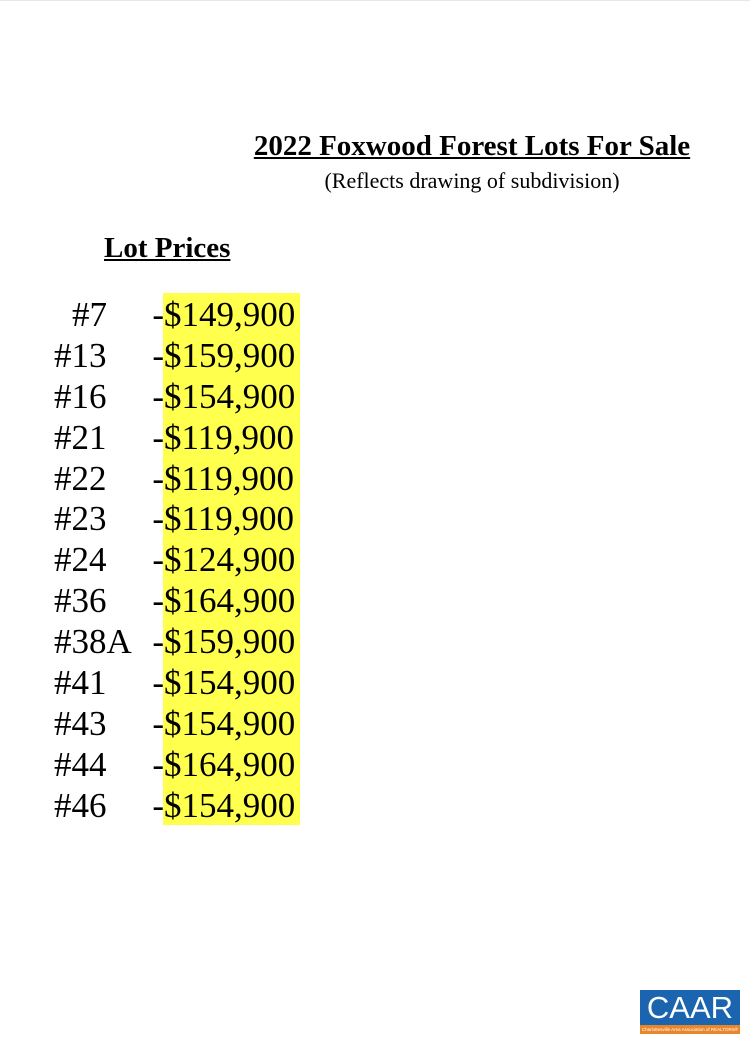 The image size is (750, 1043). Describe the element at coordinates (80, 723) in the screenshot. I see `lot-number: #43` at that location.